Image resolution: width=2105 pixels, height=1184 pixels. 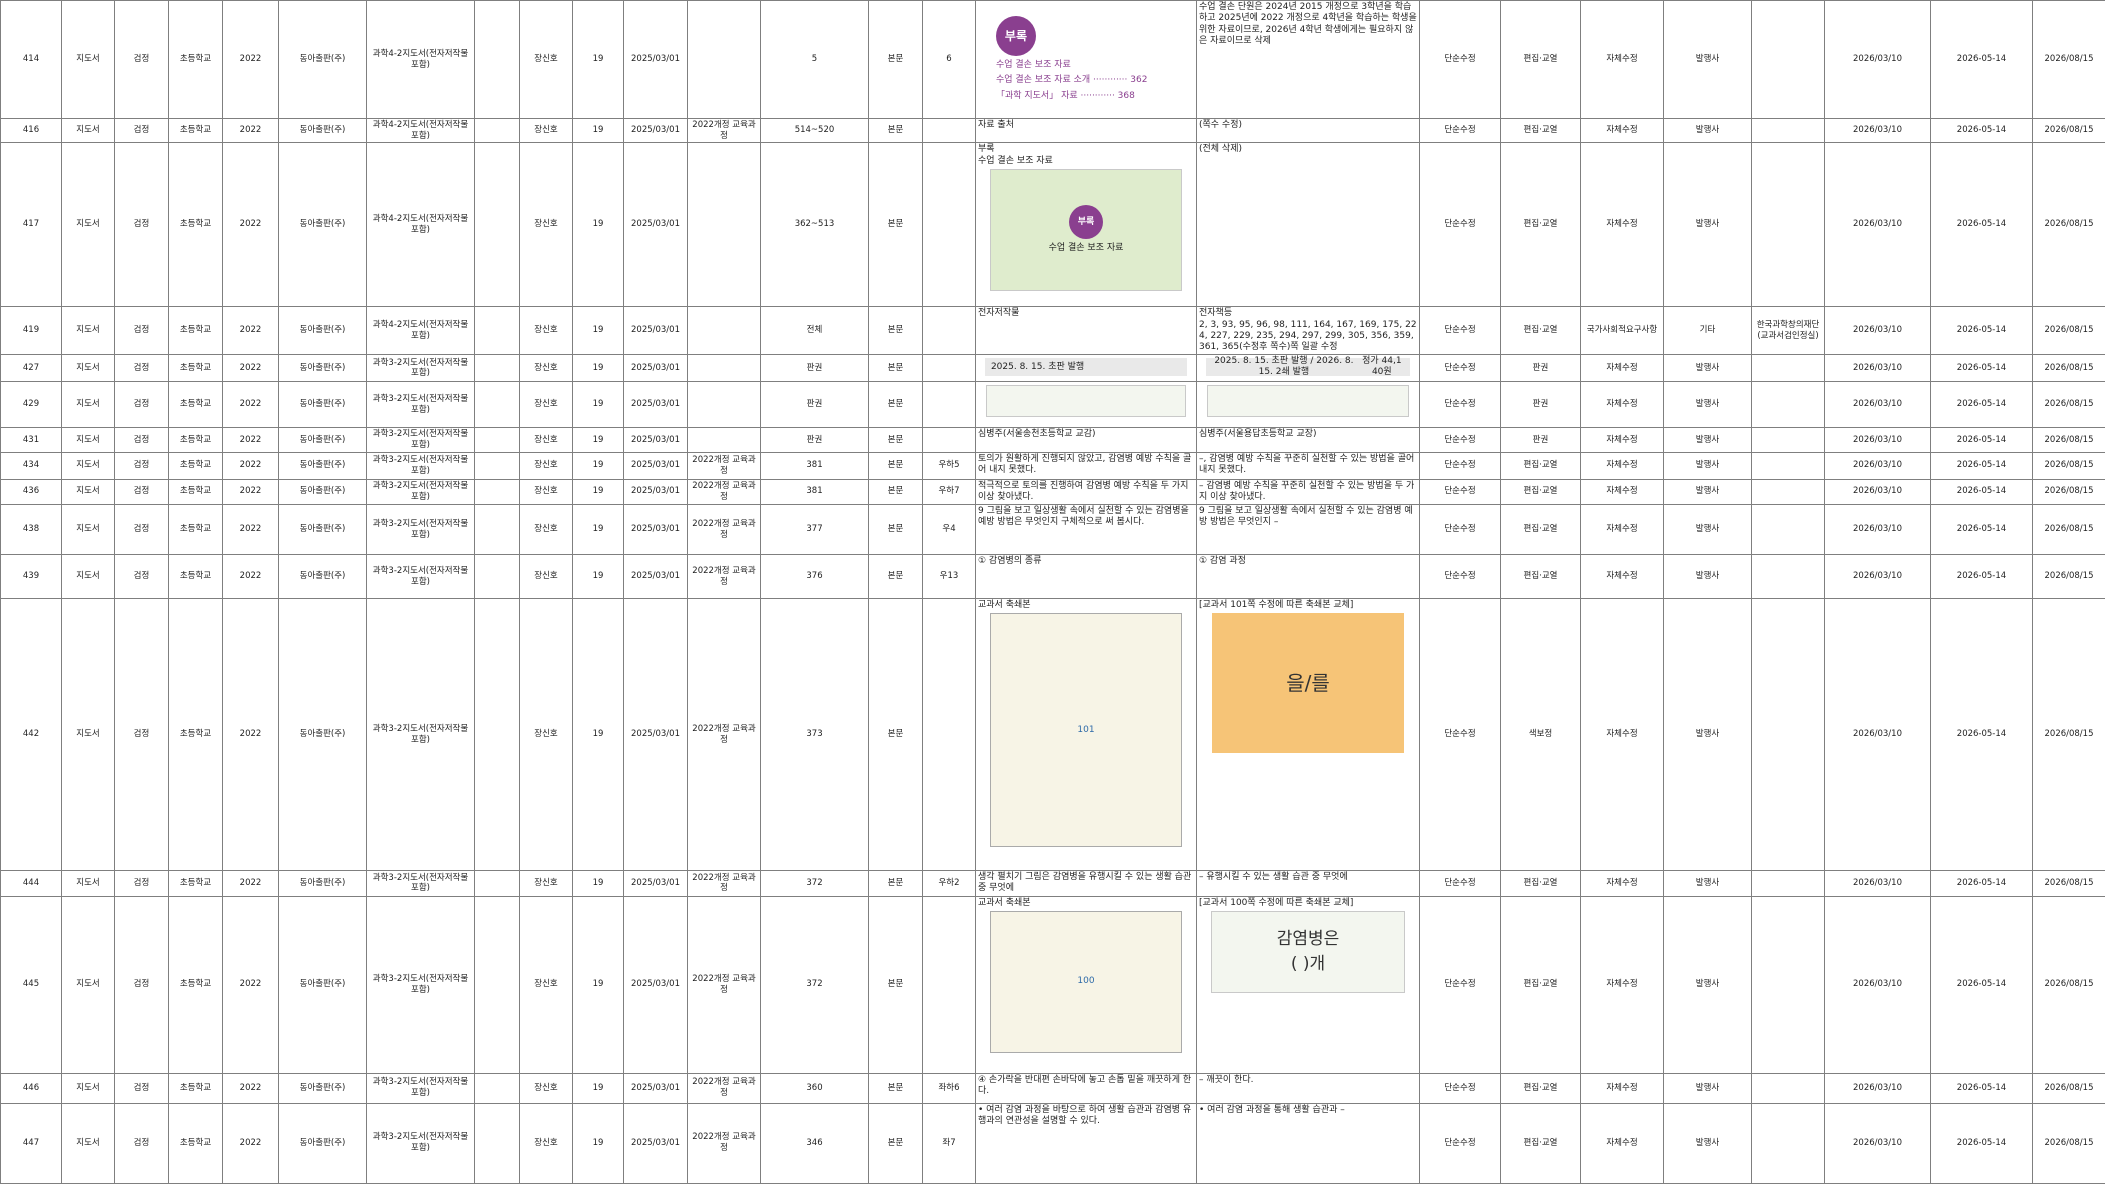 I want to click on table-cell: 과학4-2지도서(전자저작물 포함), so click(x=421, y=60).